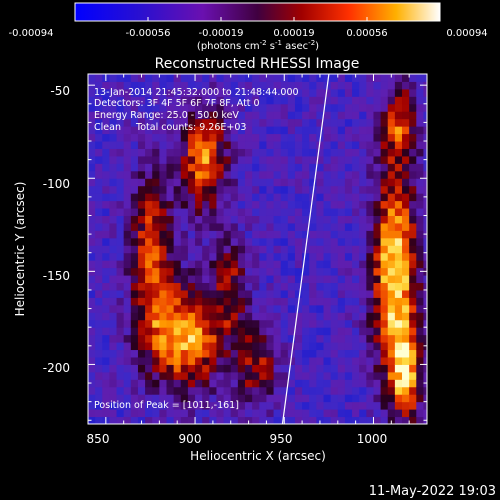 This screenshot has height=500, width=500. What do you see at coordinates (31, 33) in the screenshot?
I see `colorbar-tick-label: -0.00094` at bounding box center [31, 33].